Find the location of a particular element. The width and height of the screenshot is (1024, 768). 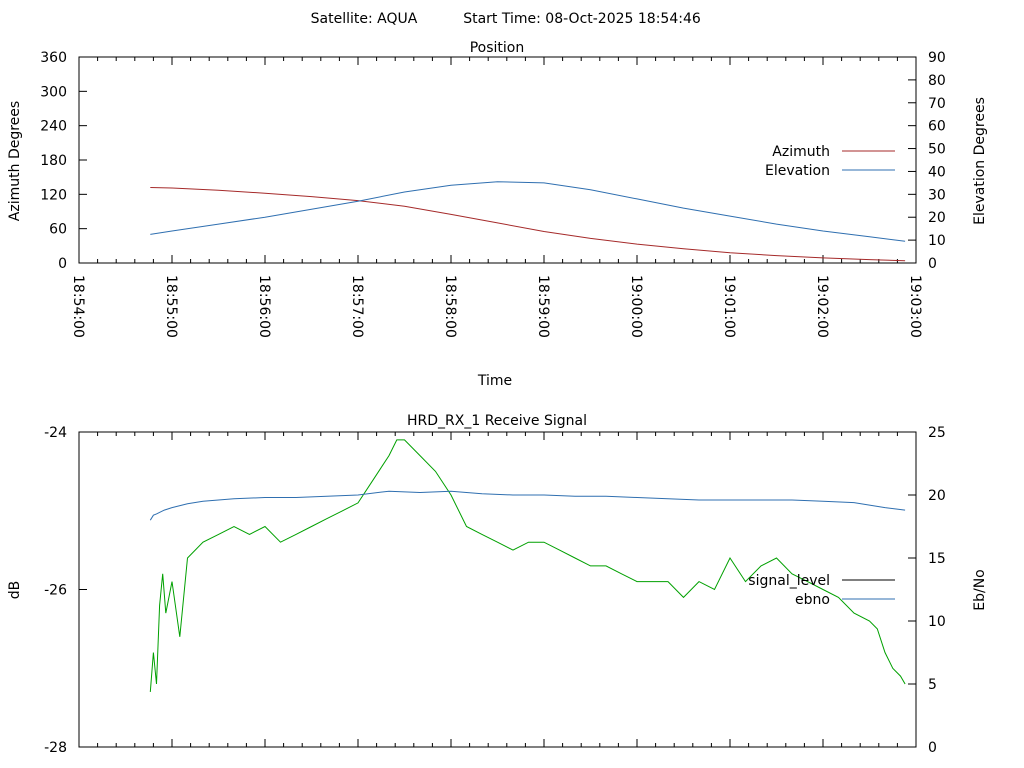

y-tick-label: -24 is located at coordinates (55, 433).